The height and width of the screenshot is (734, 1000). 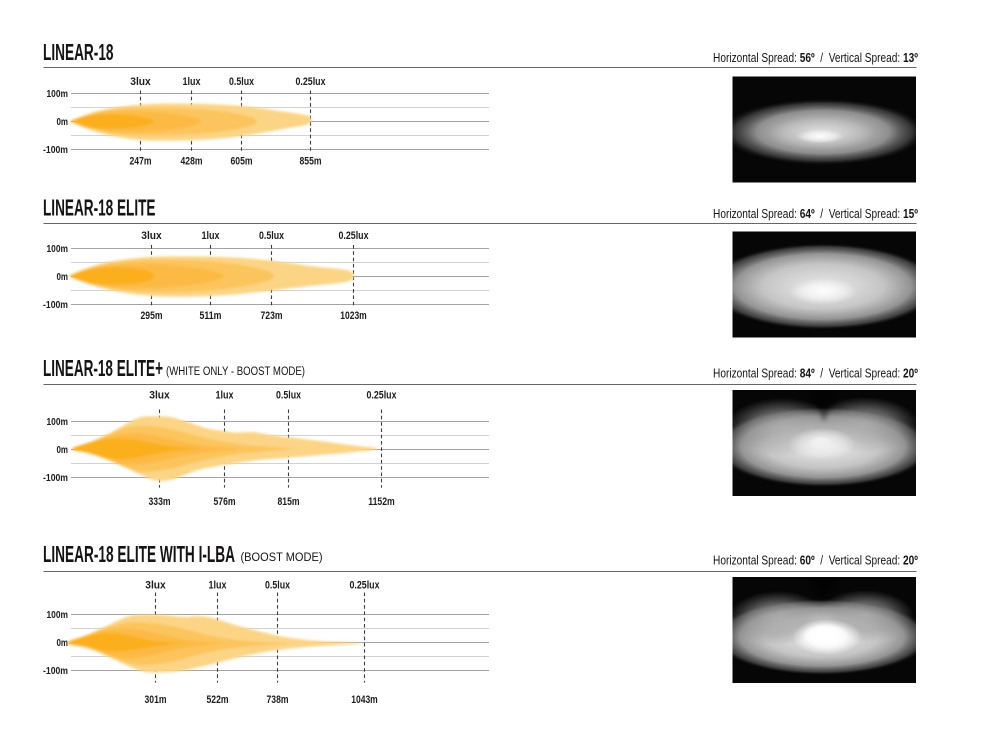 I want to click on svg-text: LINEAR-18 ELITE WITH I-LBA, so click(x=139, y=554).